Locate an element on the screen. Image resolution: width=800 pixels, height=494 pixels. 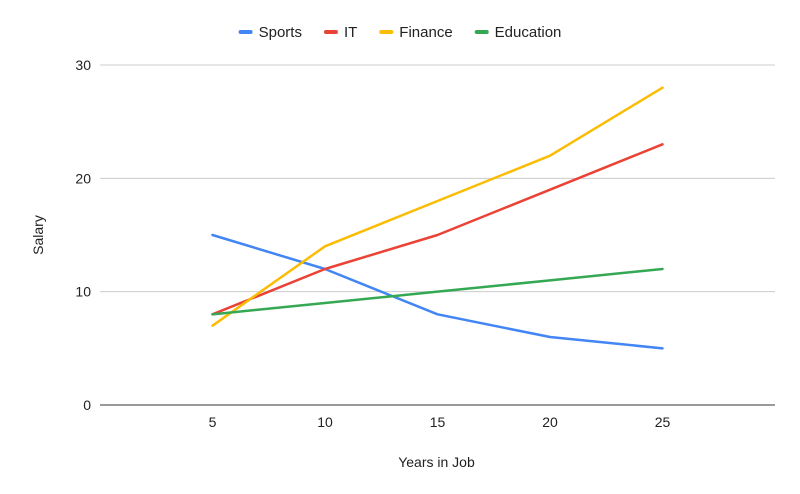
legend-item-it: IT is located at coordinates (340, 32).